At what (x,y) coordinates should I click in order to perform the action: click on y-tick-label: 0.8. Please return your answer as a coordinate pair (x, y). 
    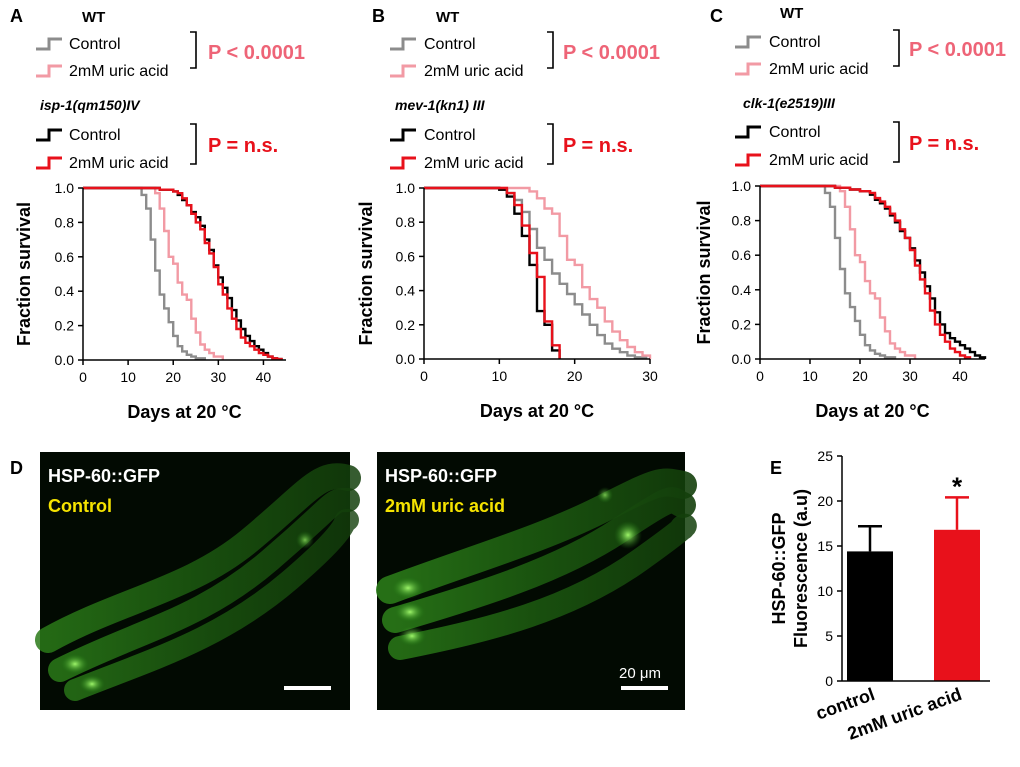
    Looking at the image, I should click on (406, 222).